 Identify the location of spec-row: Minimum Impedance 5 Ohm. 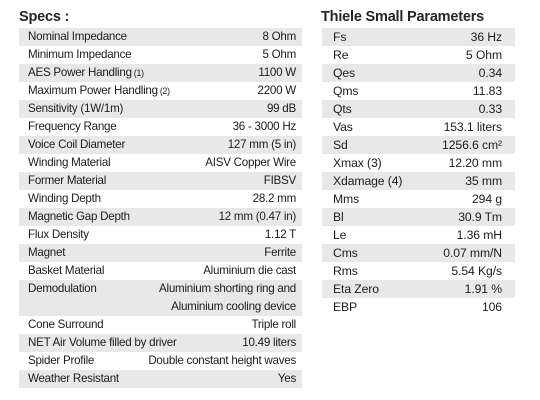
(160, 55).